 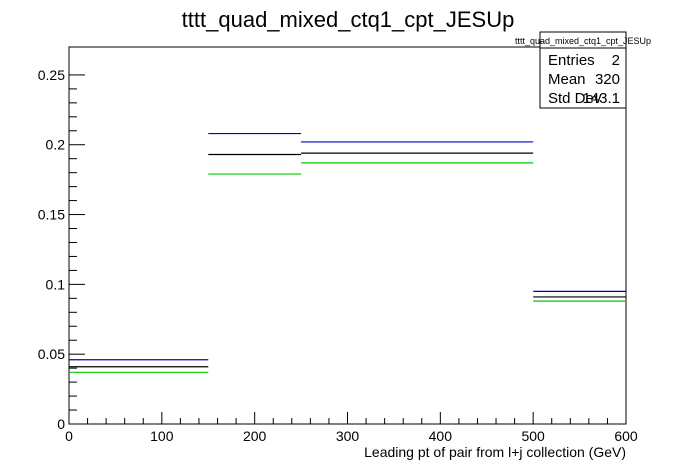 I want to click on y-tick-label: 0.1, so click(x=56, y=284).